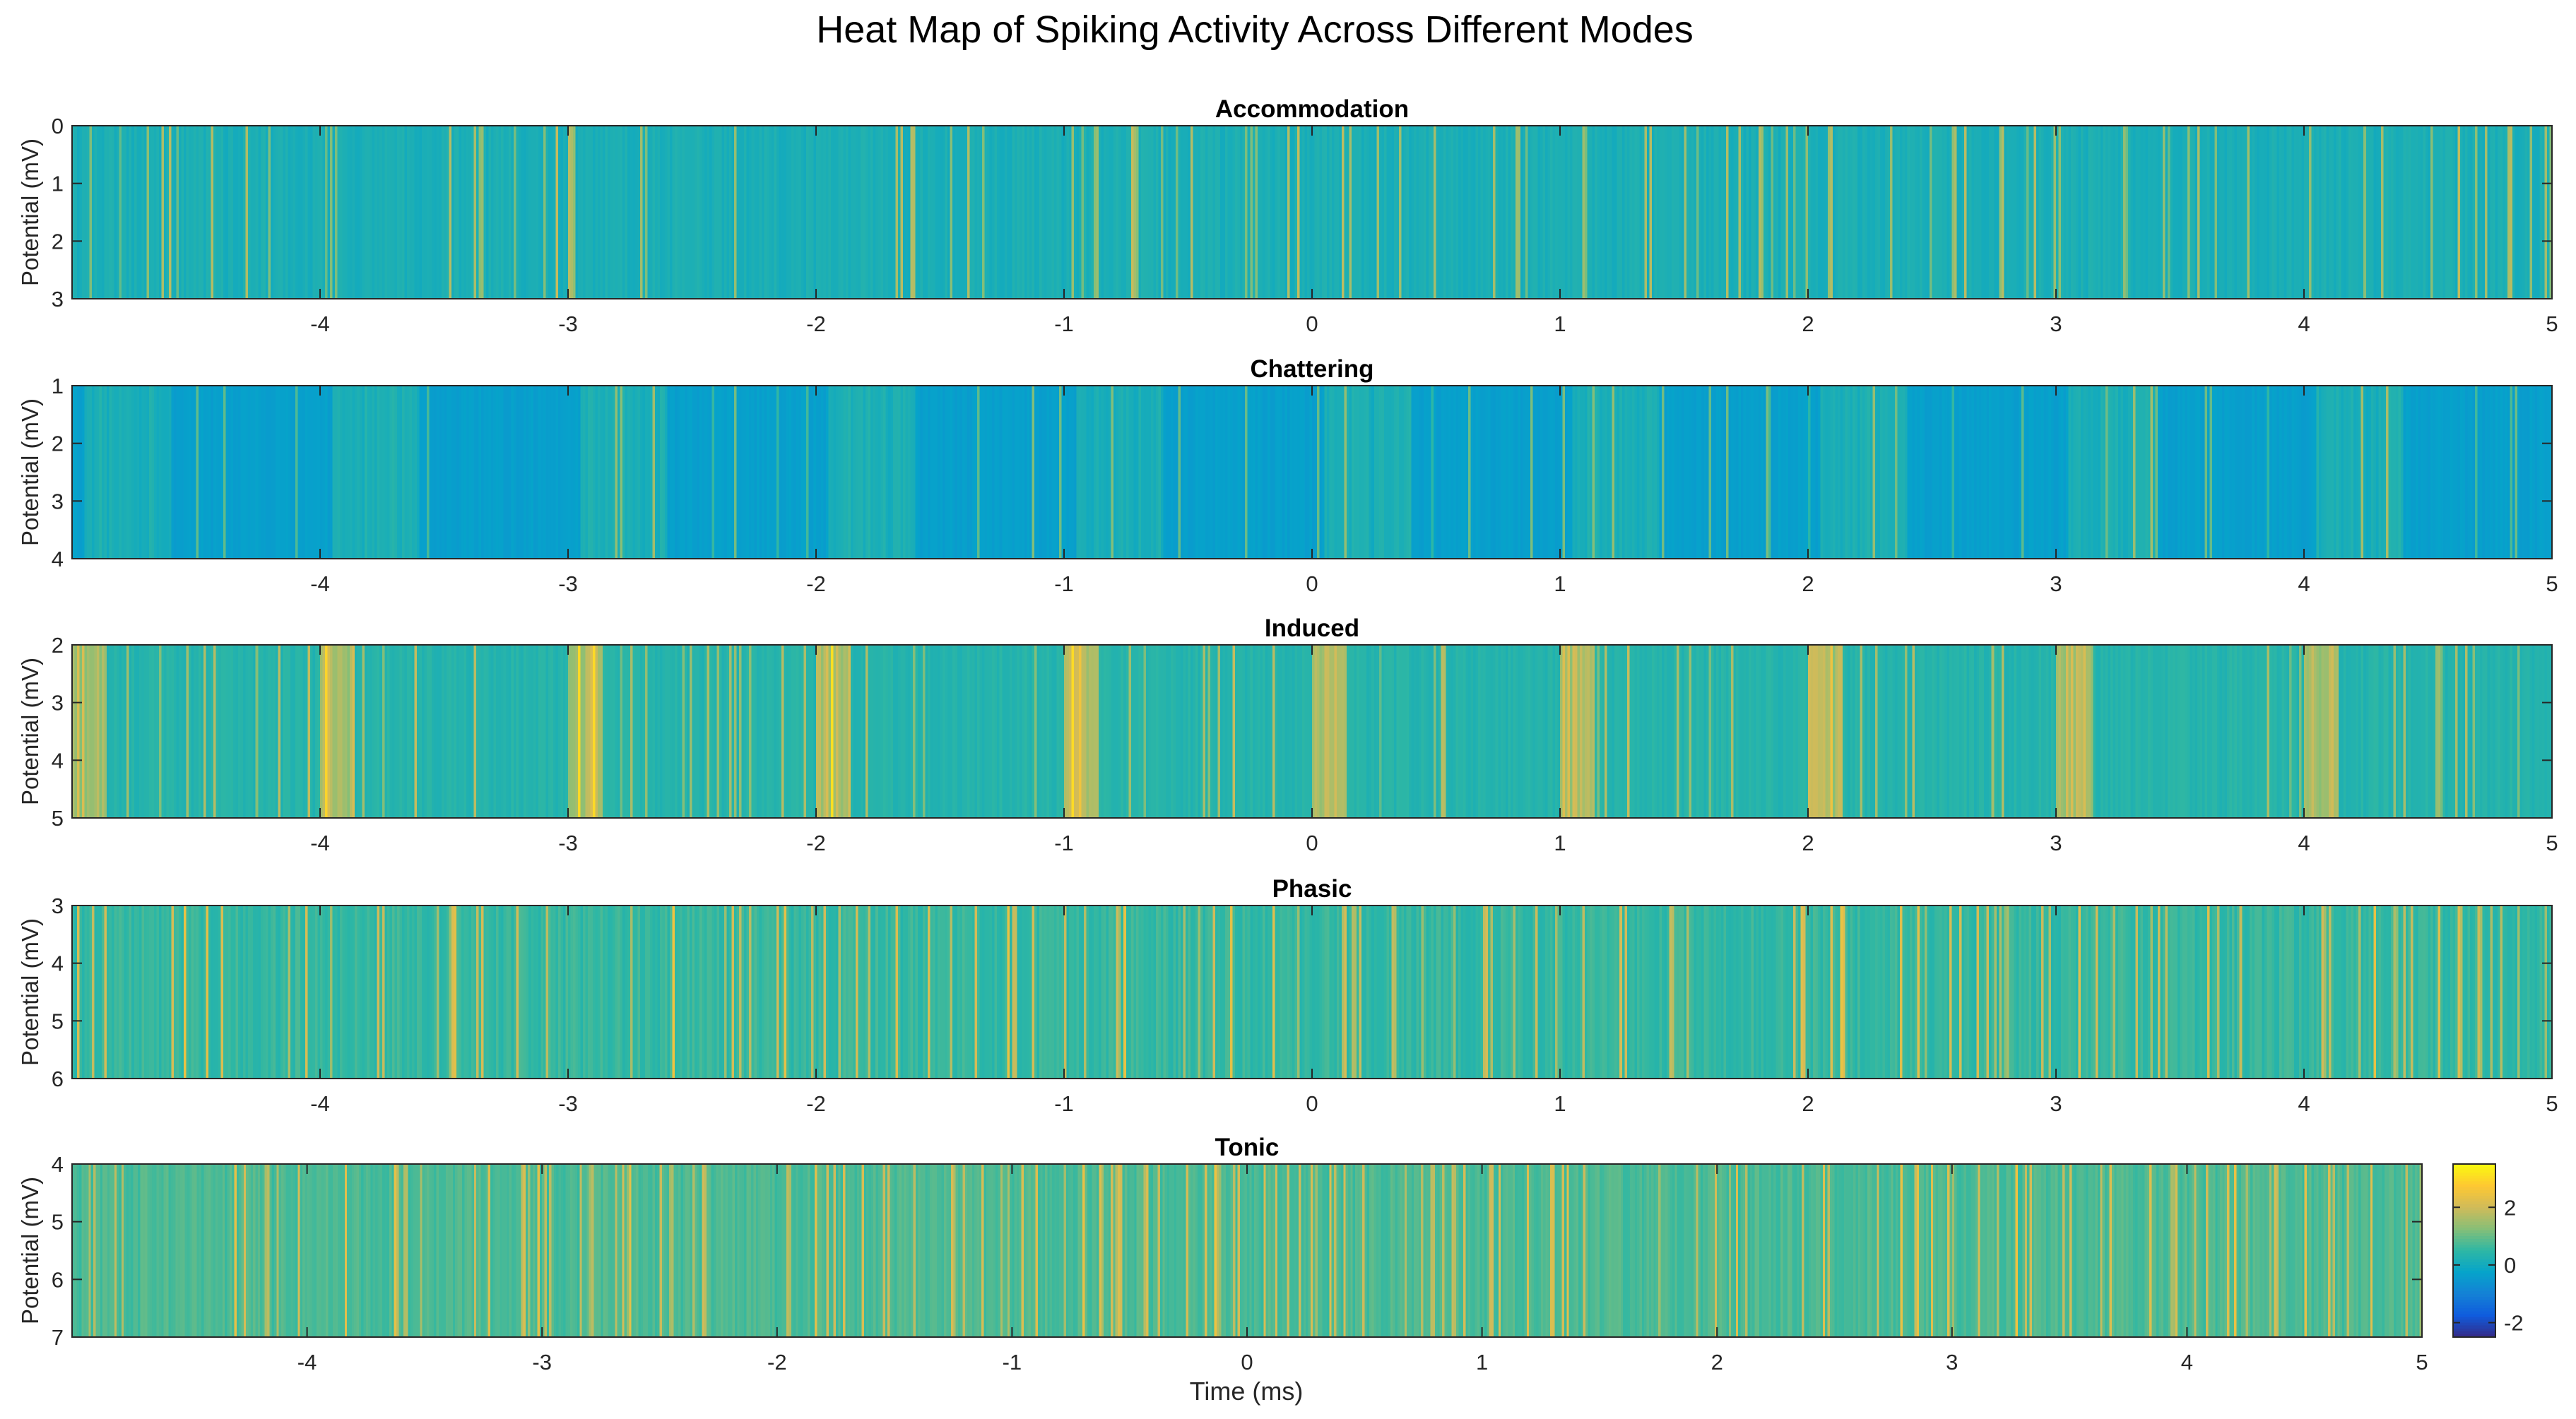  I want to click on y-axis-label: Potential (mV), so click(30, 992).